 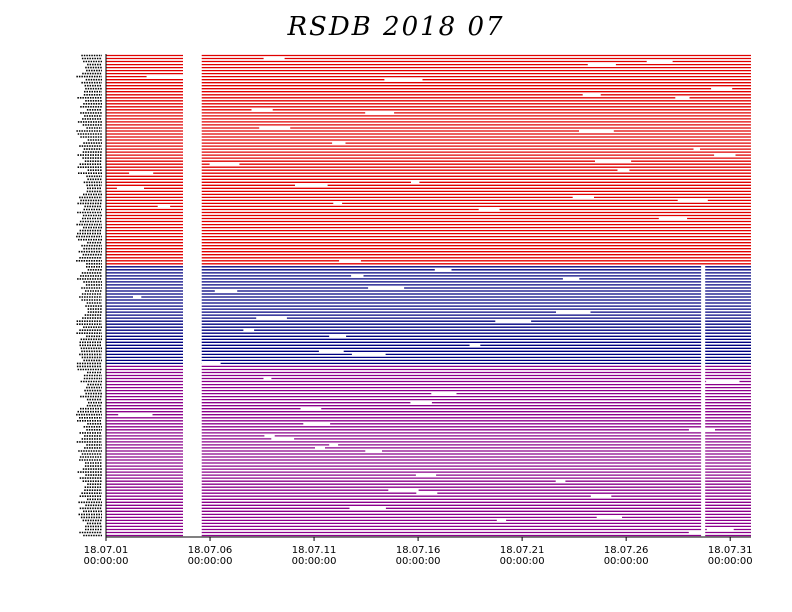 I want to click on y-axis-labels, so click(x=89, y=295).